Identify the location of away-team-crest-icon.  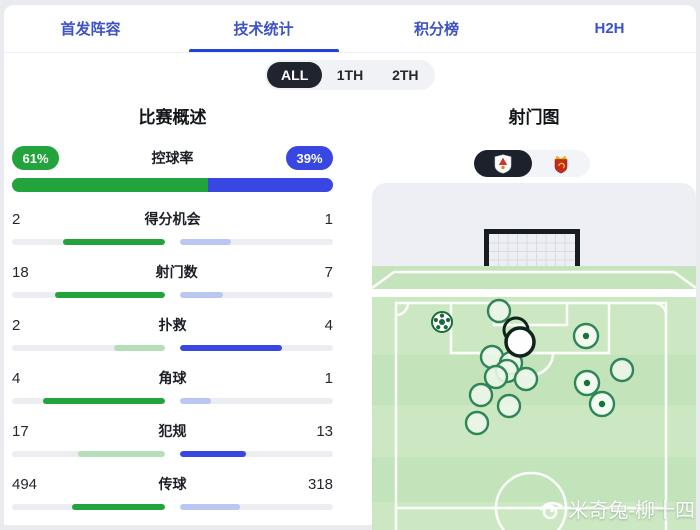
(561, 164).